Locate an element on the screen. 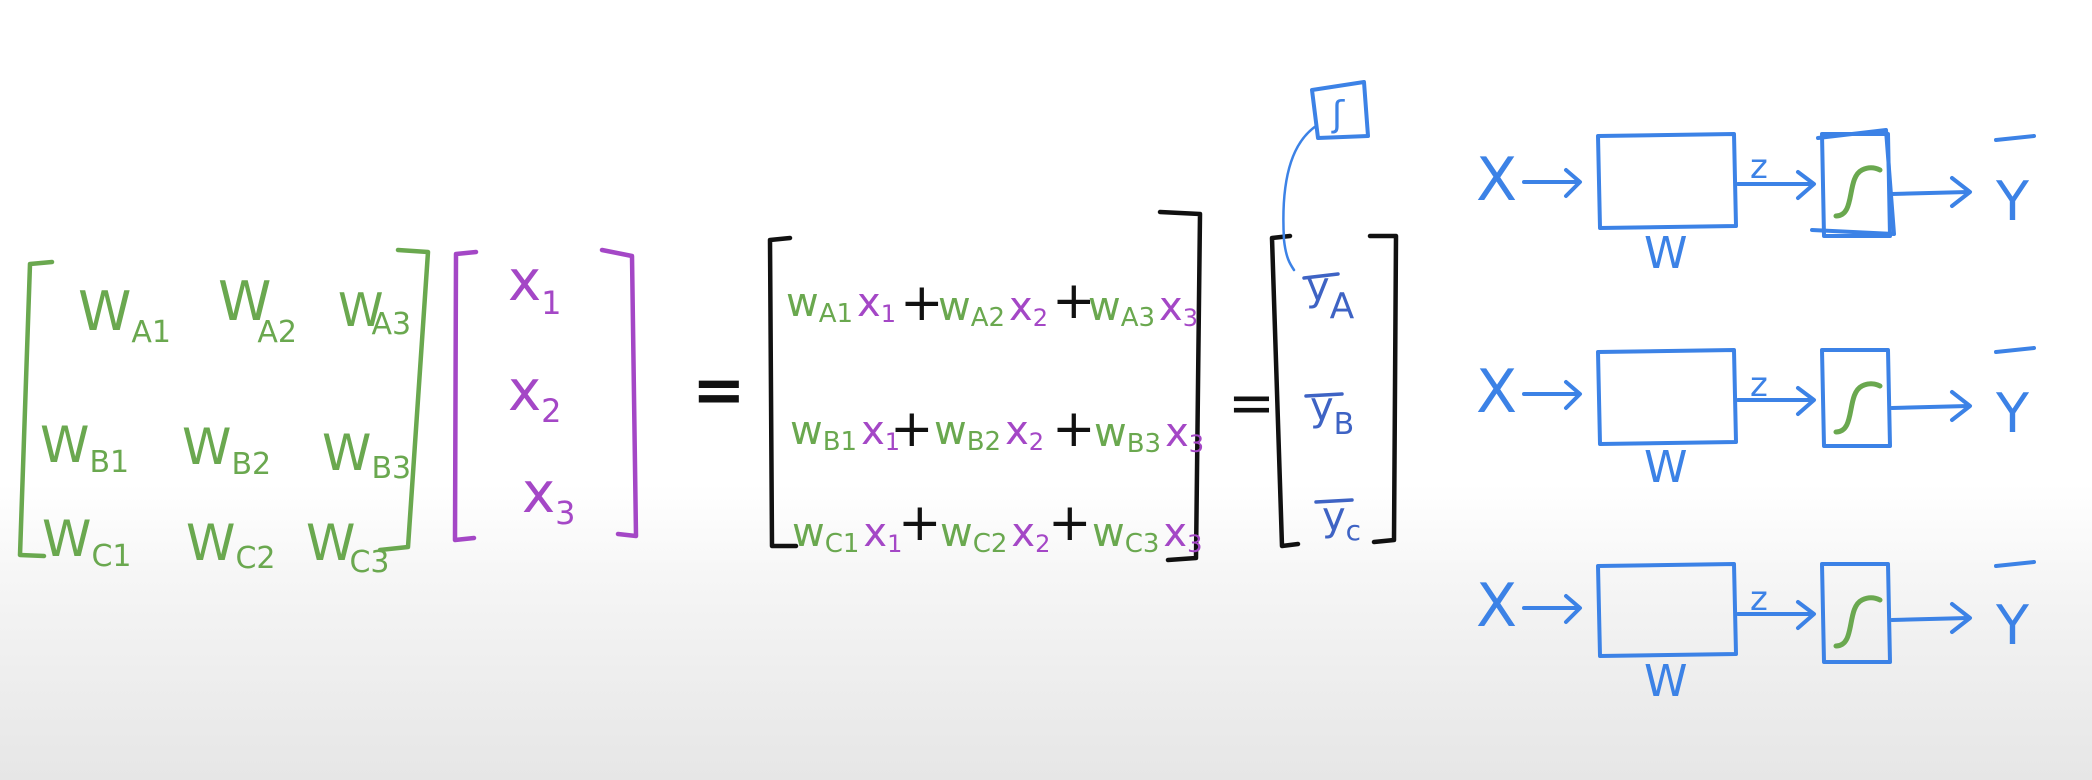 The image size is (2092, 780). product-a-term-2: wA2 x2 is located at coordinates (993, 308).